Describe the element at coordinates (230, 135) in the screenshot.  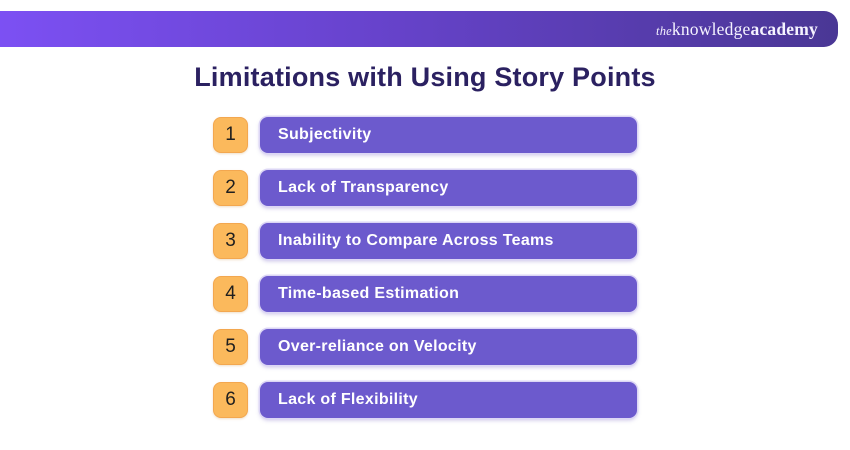
I see `item-number-badge: 1` at that location.